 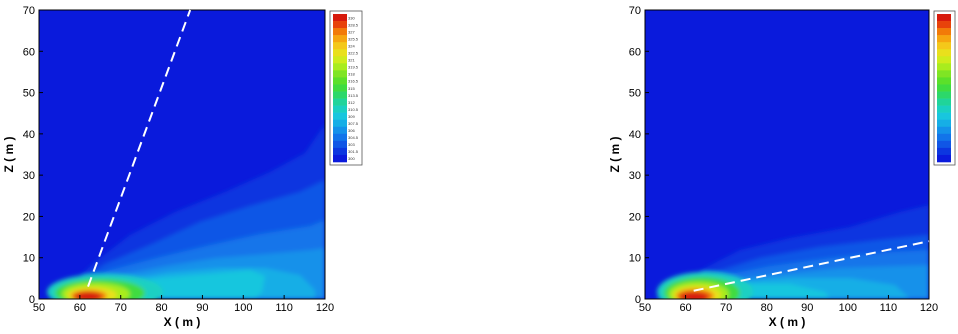 I want to click on legend-level-label: 321, so click(x=351, y=60).